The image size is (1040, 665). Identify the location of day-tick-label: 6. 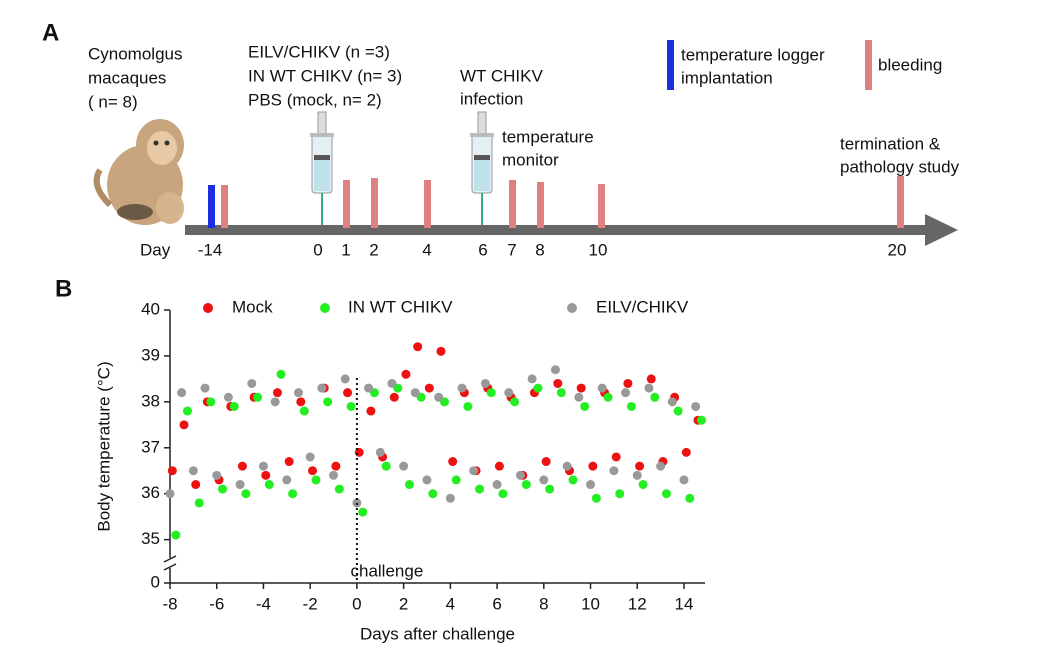
(482, 249).